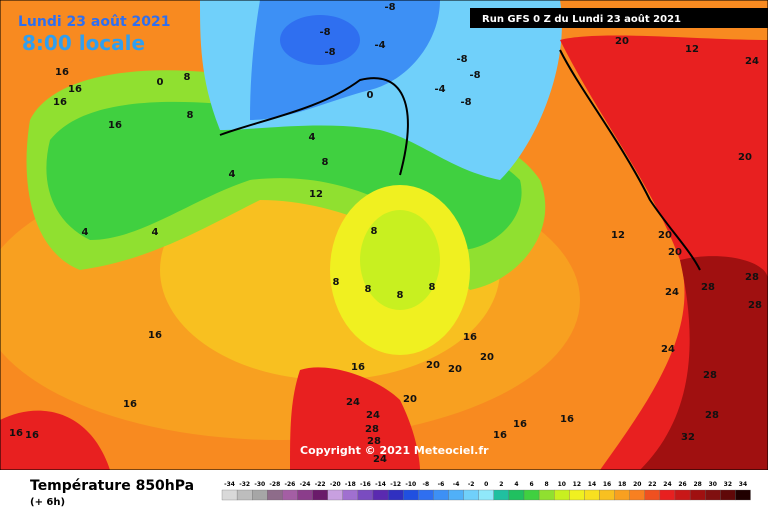  I want to click on scale-label: -14, so click(380, 484).